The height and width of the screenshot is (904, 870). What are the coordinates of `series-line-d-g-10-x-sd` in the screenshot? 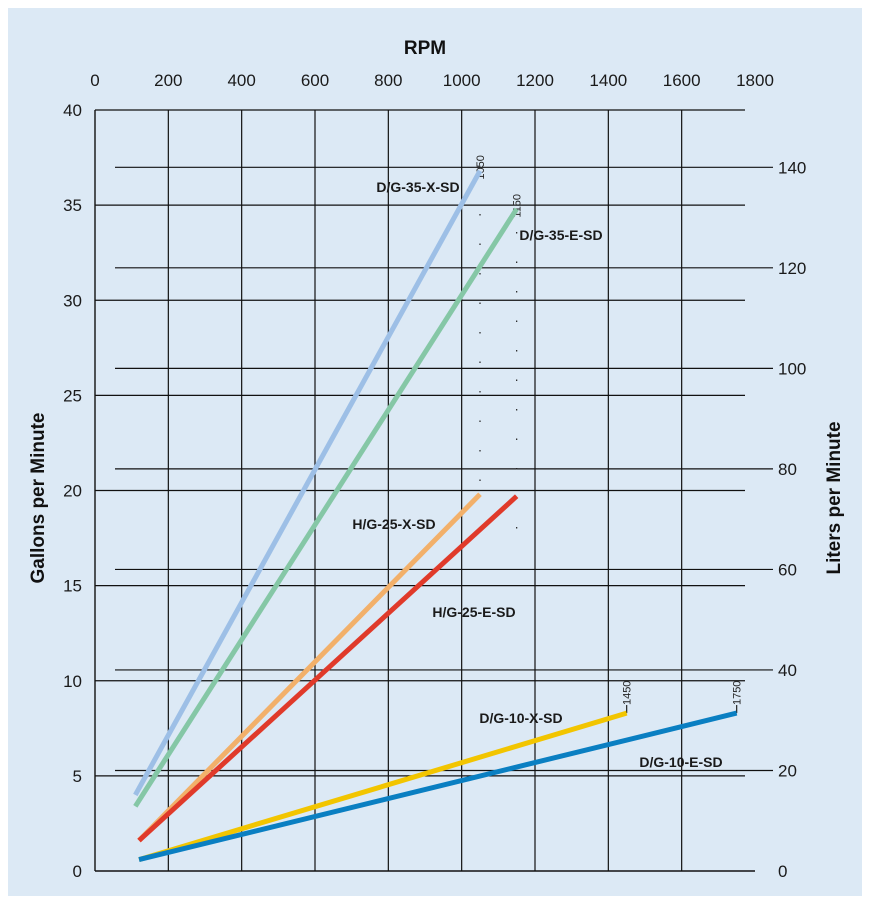 It's located at (383, 786).